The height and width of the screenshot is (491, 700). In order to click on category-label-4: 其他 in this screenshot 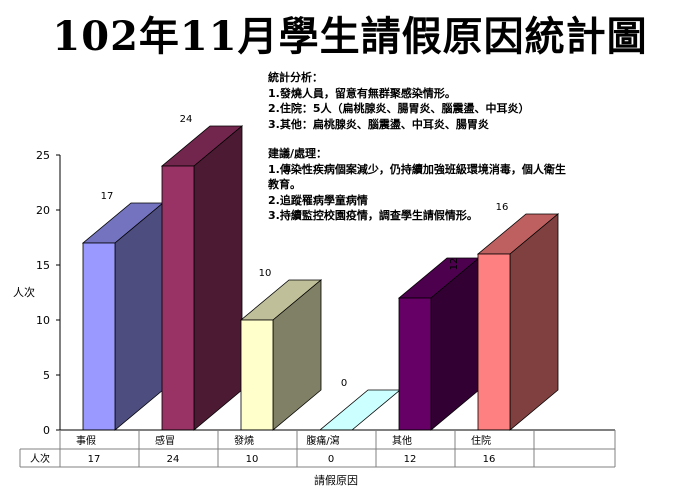, I will do `click(402, 440)`.